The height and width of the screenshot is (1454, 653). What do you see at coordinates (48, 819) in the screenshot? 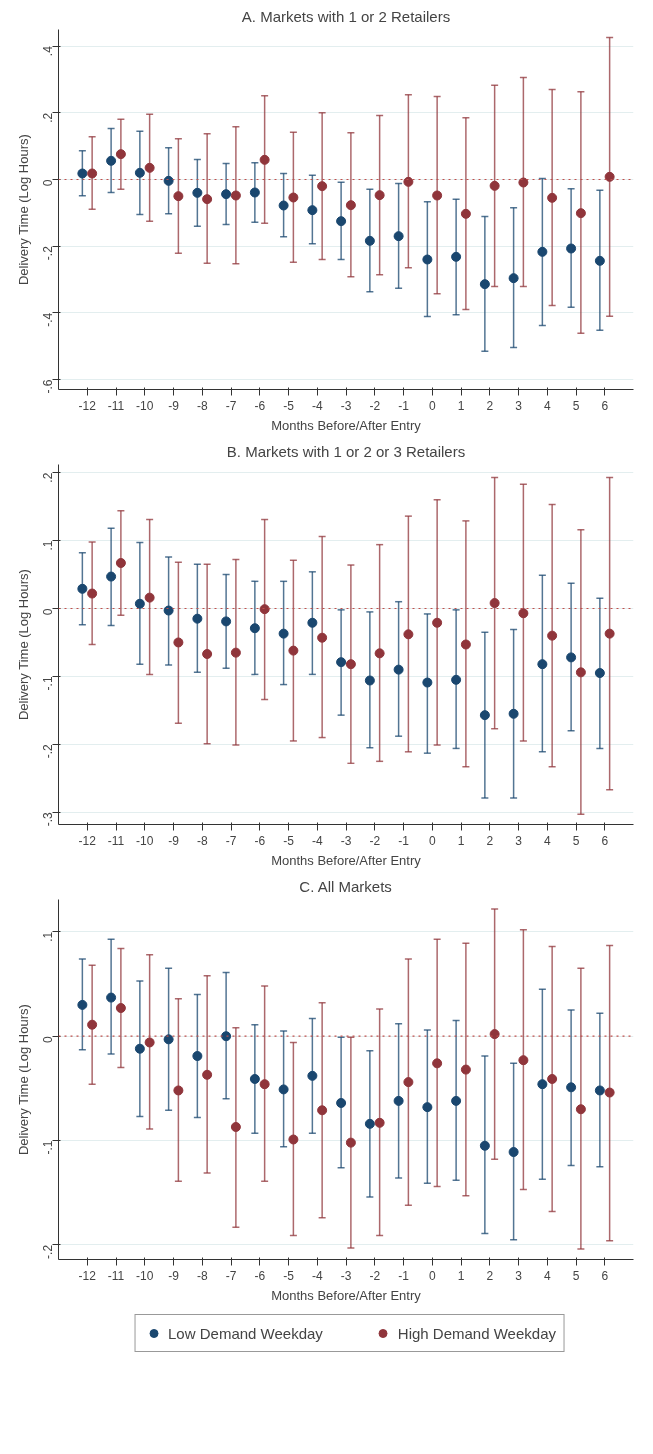
I see `y-tick-label: -.3` at bounding box center [48, 819].